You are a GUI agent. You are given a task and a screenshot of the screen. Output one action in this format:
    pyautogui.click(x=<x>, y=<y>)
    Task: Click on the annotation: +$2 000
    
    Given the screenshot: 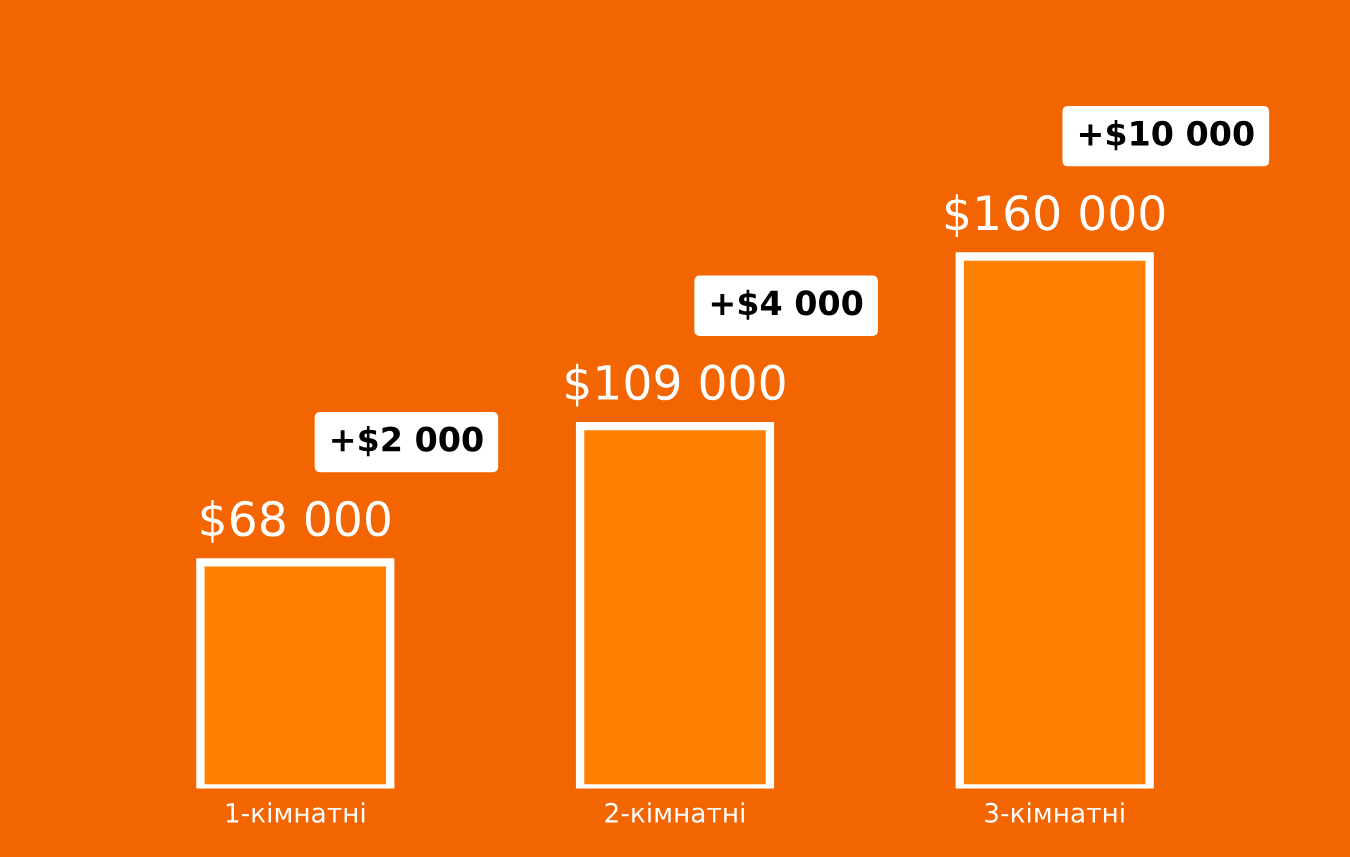 What is the action you would take?
    pyautogui.click(x=407, y=441)
    